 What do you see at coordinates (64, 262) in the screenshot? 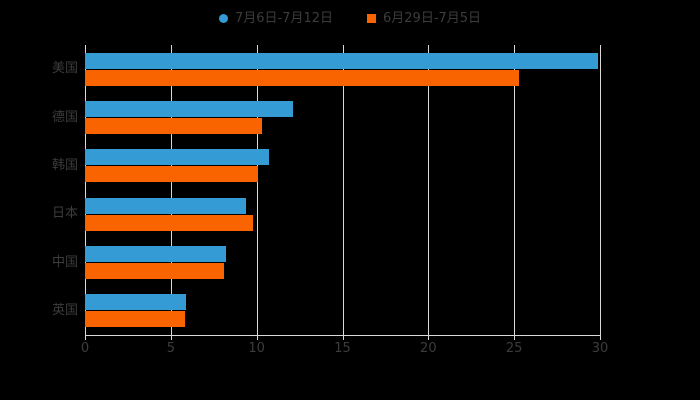
I see `y-tick-label: 中国` at bounding box center [64, 262].